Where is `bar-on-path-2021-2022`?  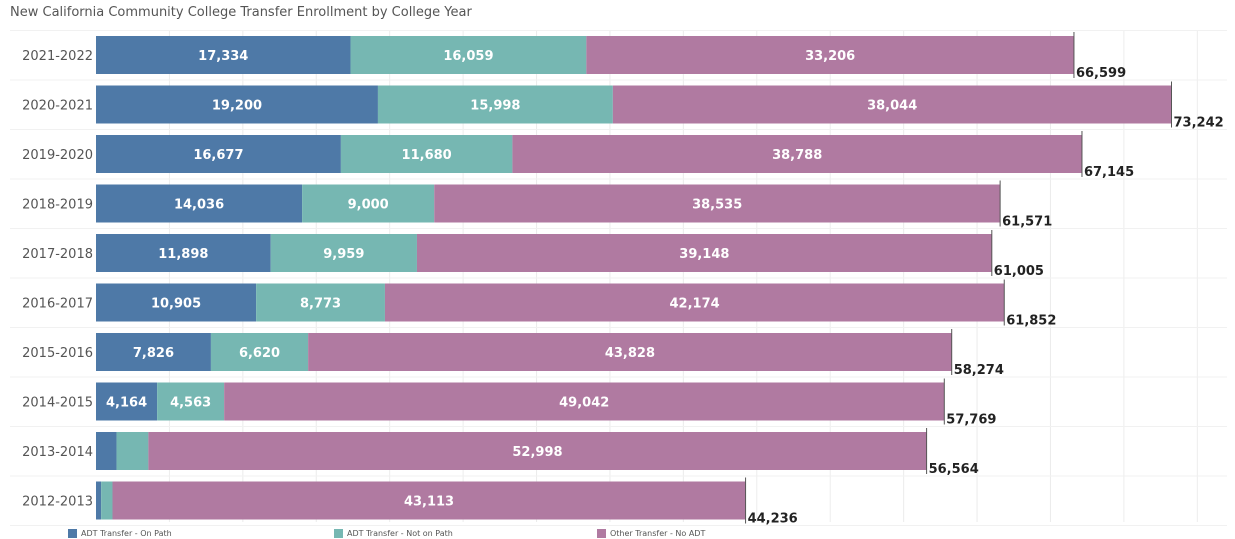
bar-on-path-2021-2022 is located at coordinates (223, 55).